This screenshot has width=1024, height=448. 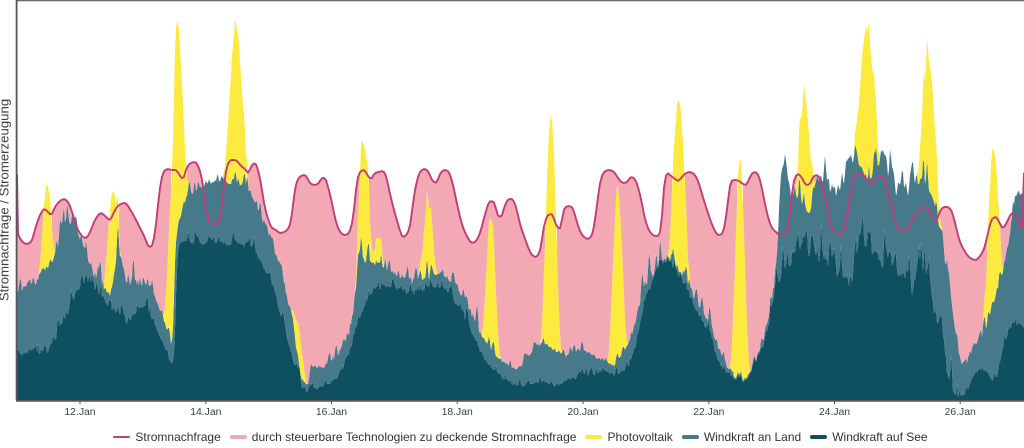 I want to click on svg-text: 14.Jan, so click(x=205, y=412).